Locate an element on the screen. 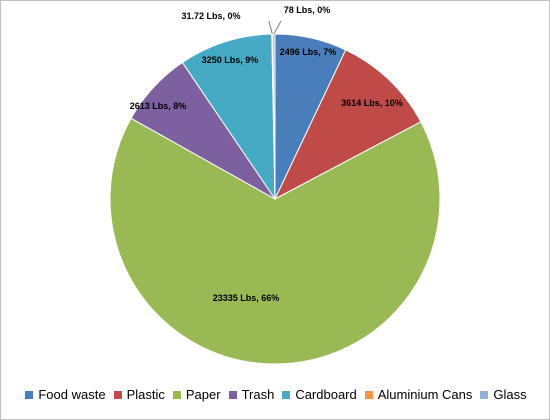 The image size is (550, 420). data-label-aluminium-cans: 31.72 Lbs, 0% is located at coordinates (210, 16).